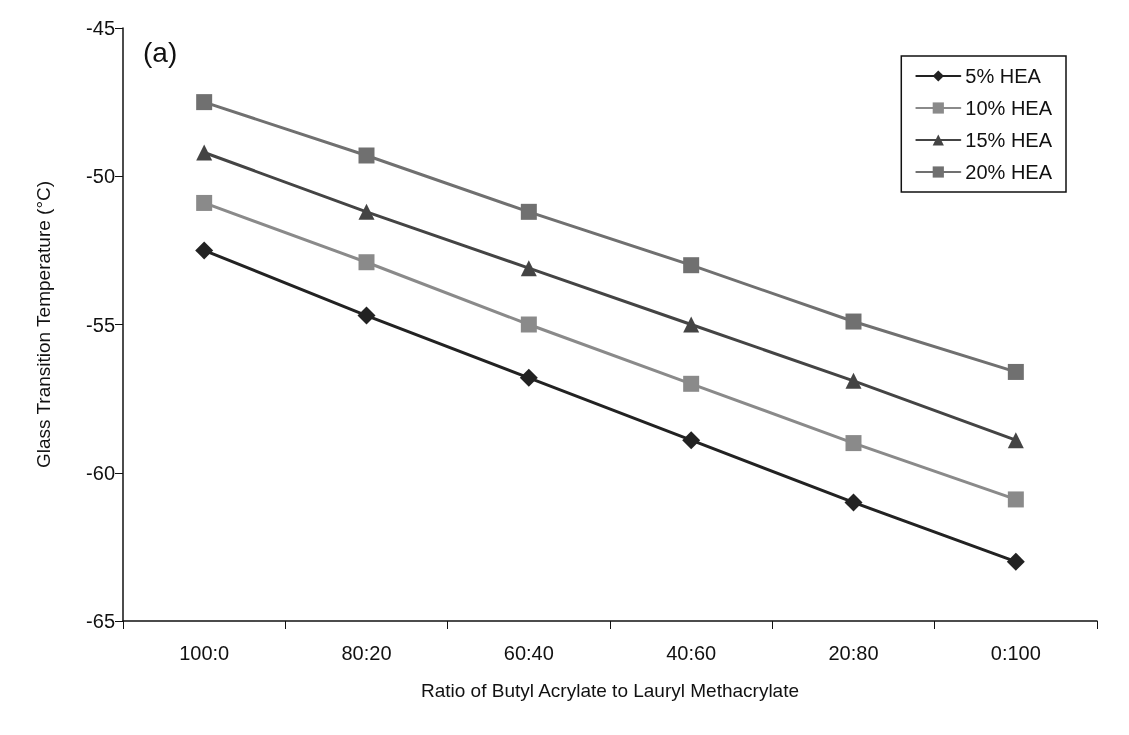  Describe the element at coordinates (204, 653) in the screenshot. I see `x-tick-label: 100:0` at that location.